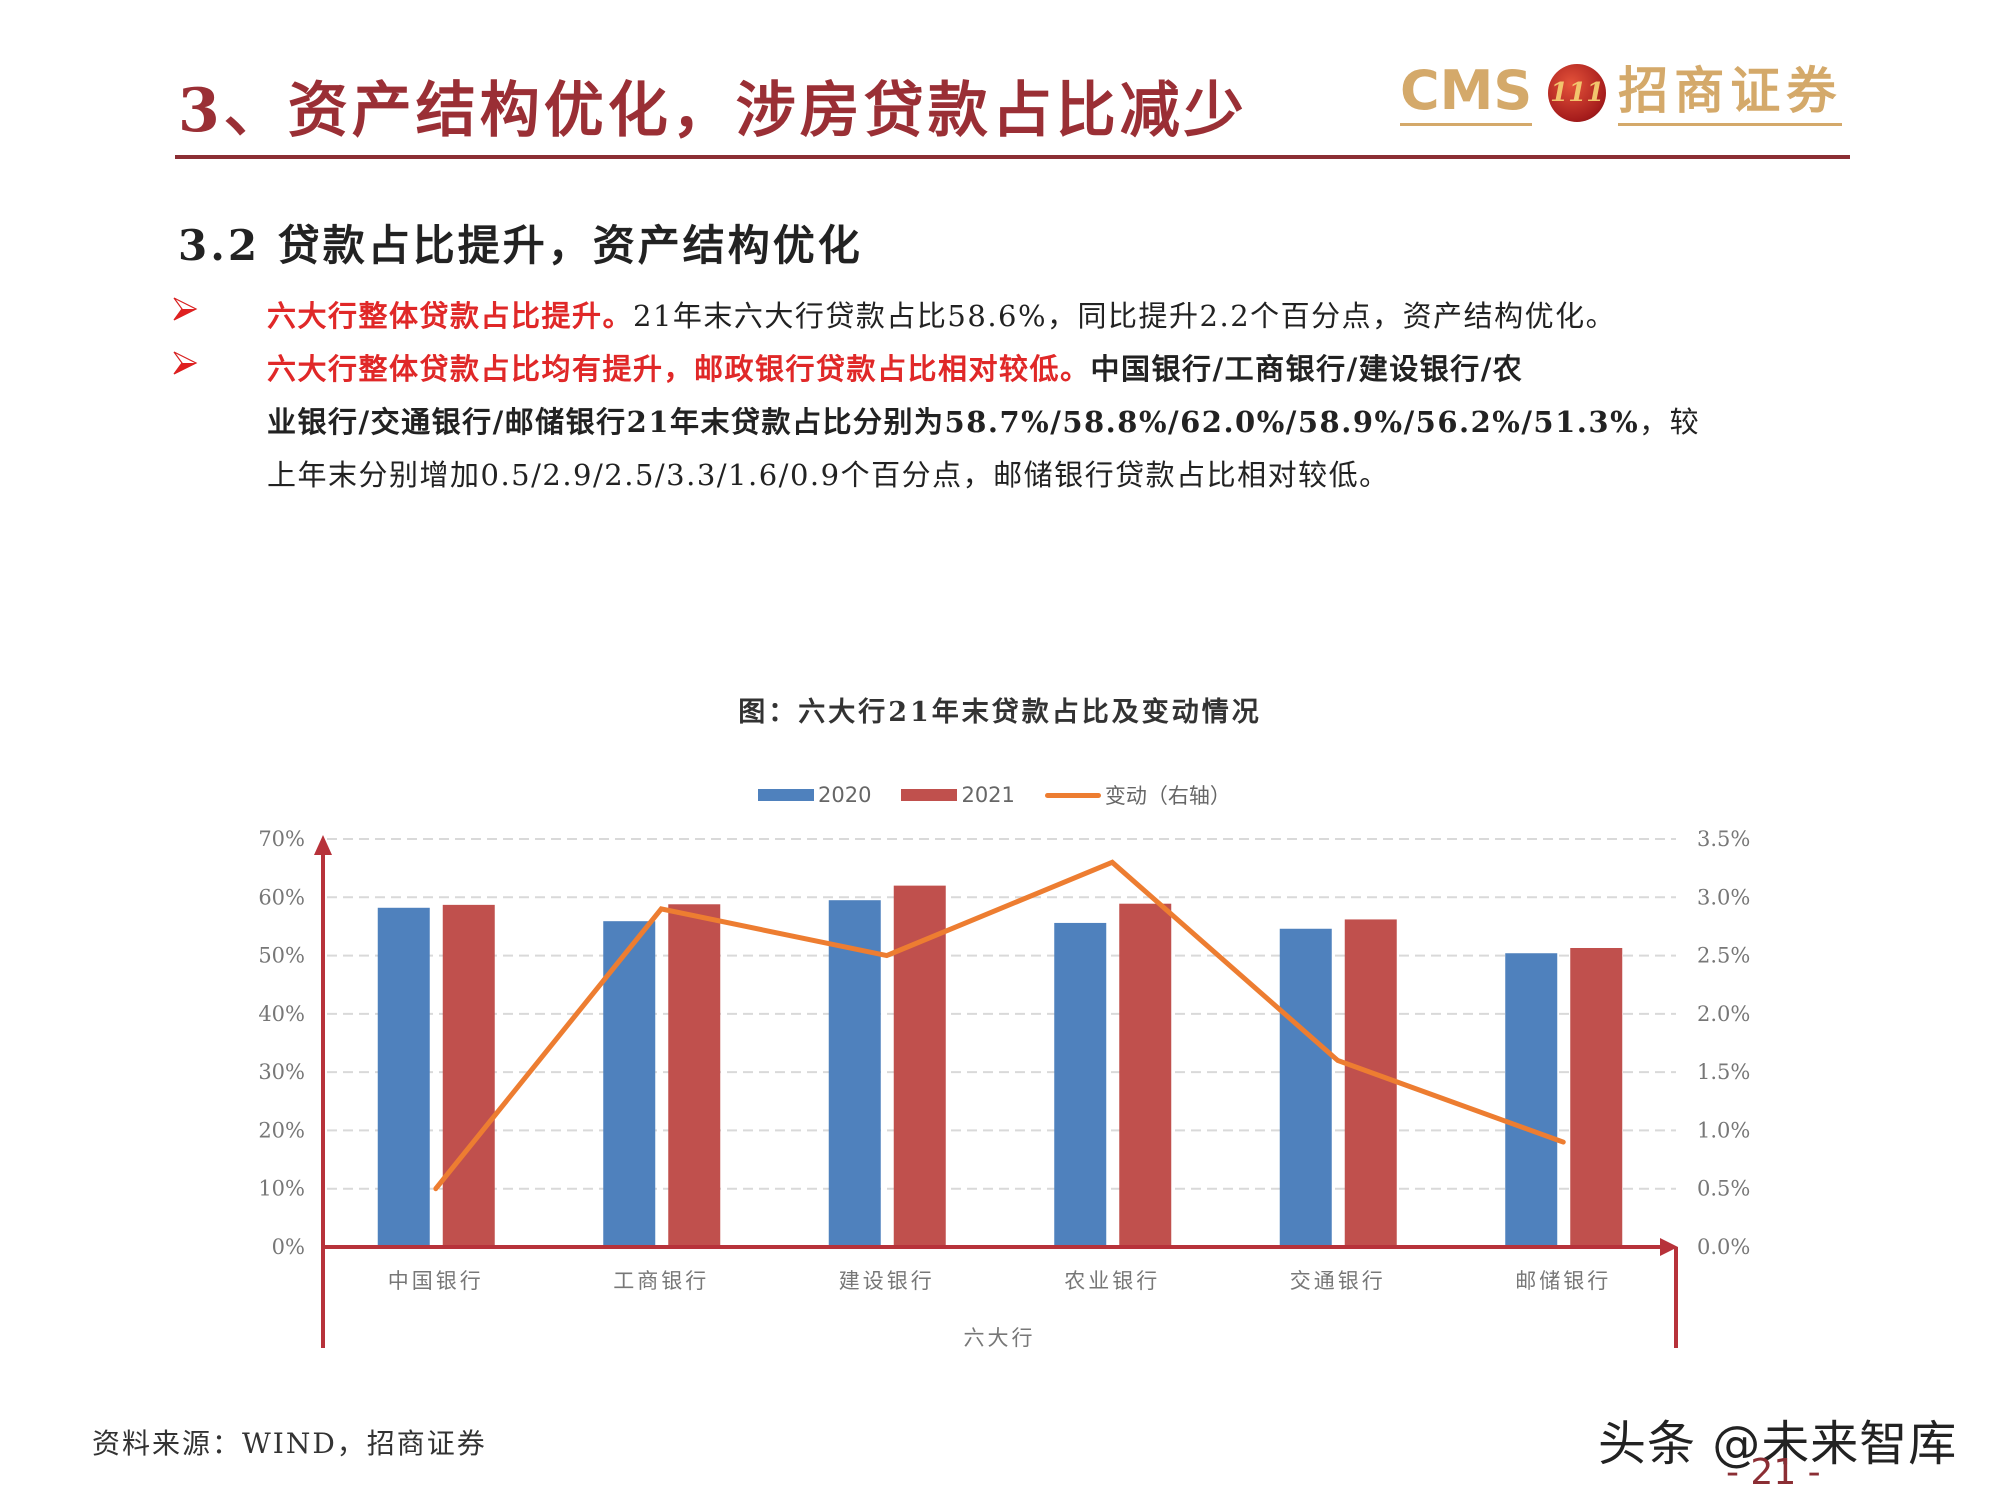 The width and height of the screenshot is (2000, 1500). I want to click on legend-swatch-2021, so click(929, 795).